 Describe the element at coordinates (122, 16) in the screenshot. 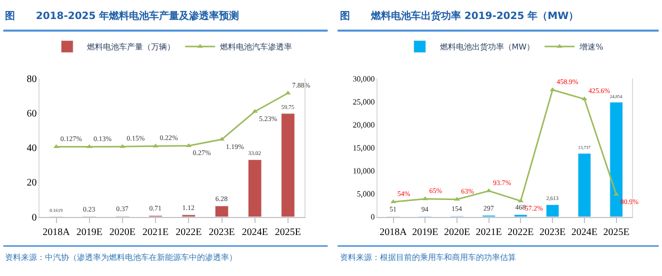

I see `chart-title: 图 2018-2025 年燃料电池车产量及渗透率预测` at that location.